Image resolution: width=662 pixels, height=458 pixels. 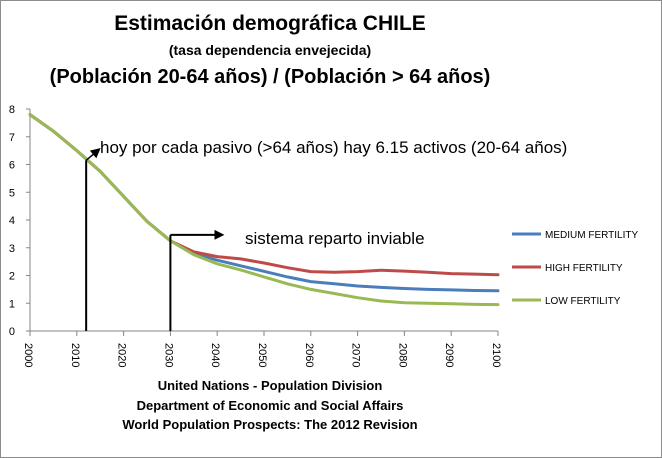 What do you see at coordinates (309, 355) in the screenshot?
I see `x-tick-label: 2060` at bounding box center [309, 355].